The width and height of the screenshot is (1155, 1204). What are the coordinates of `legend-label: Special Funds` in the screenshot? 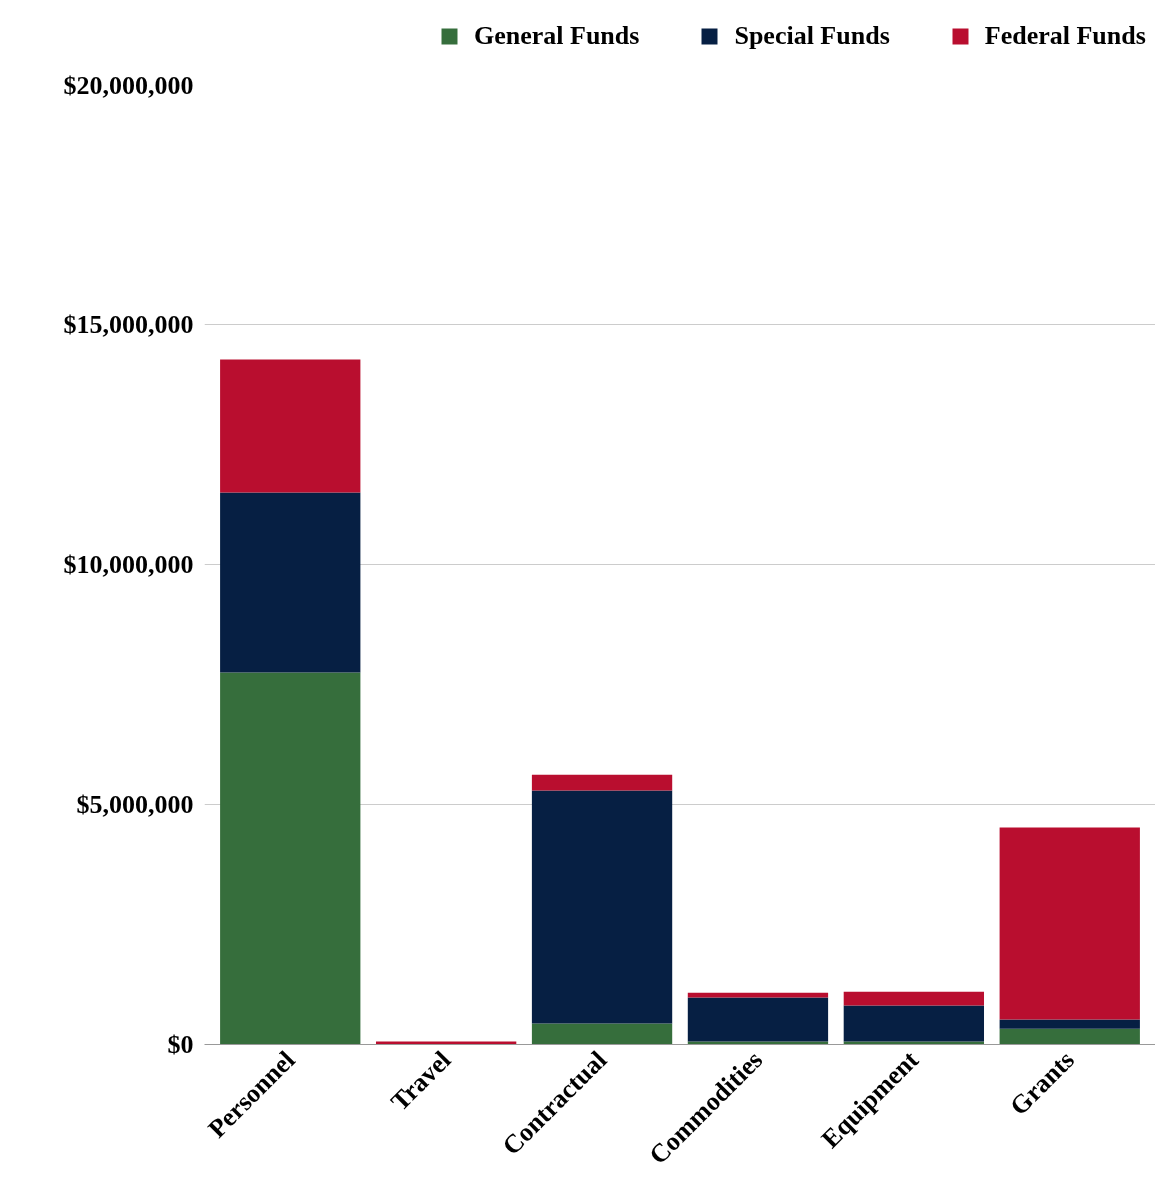 It's located at (812, 36).